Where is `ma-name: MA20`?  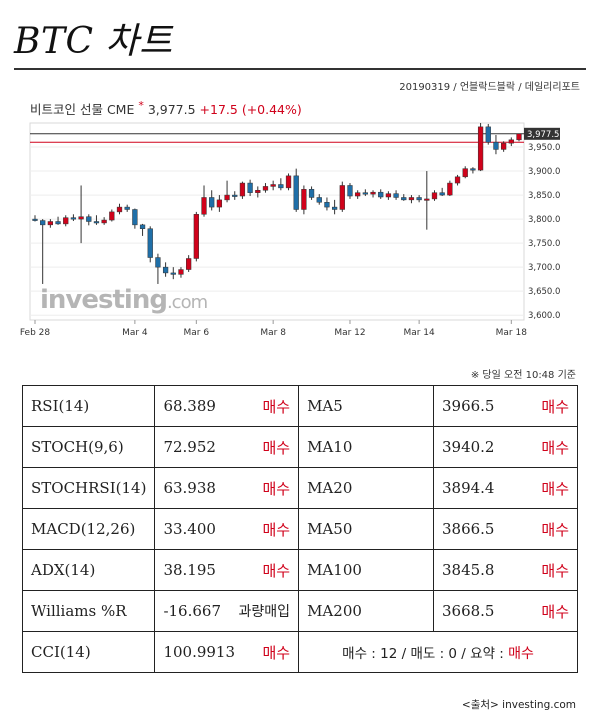
ma-name: MA20 is located at coordinates (366, 488).